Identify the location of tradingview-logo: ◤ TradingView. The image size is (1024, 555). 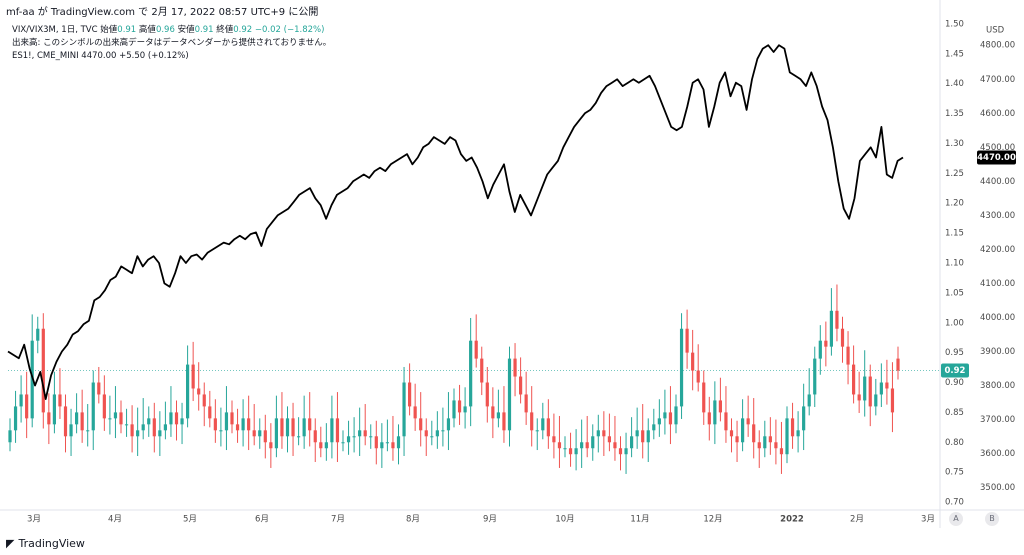
(45, 543).